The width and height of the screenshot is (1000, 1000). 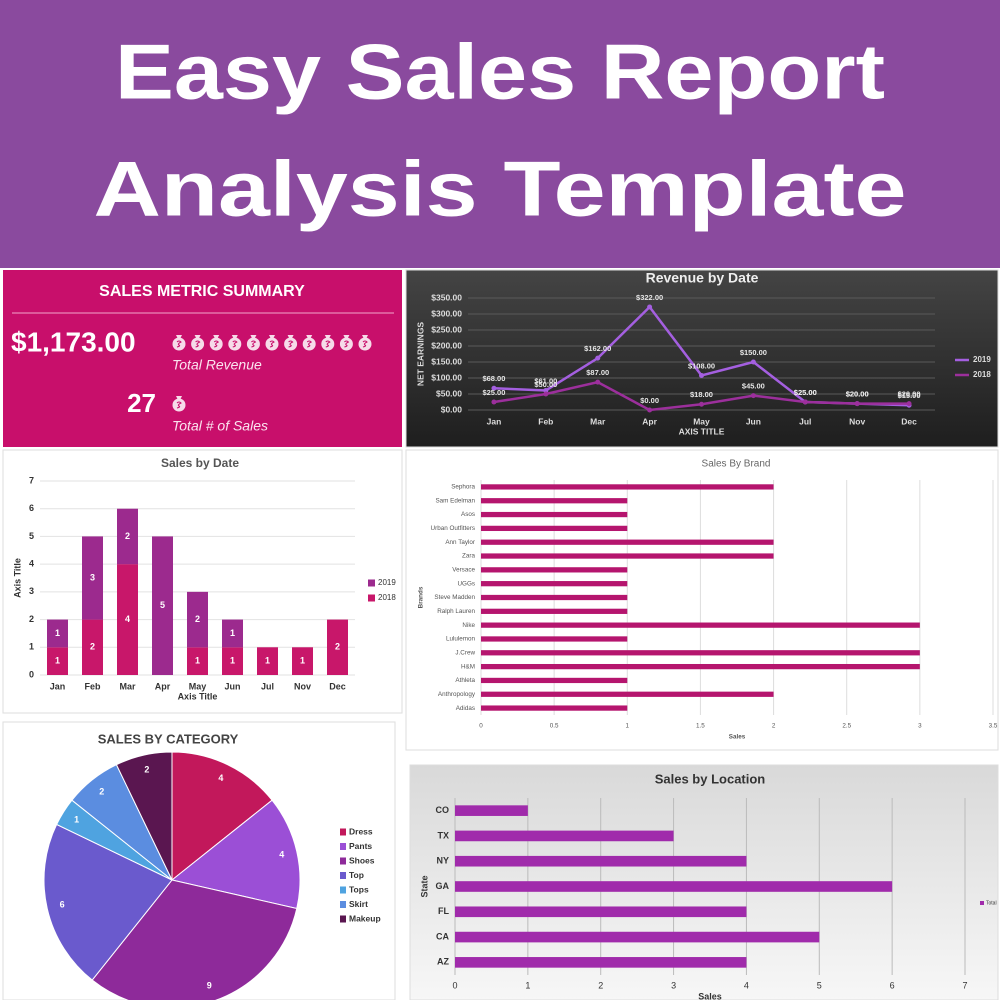 What do you see at coordinates (209, 986) in the screenshot?
I see `data-label: 9` at bounding box center [209, 986].